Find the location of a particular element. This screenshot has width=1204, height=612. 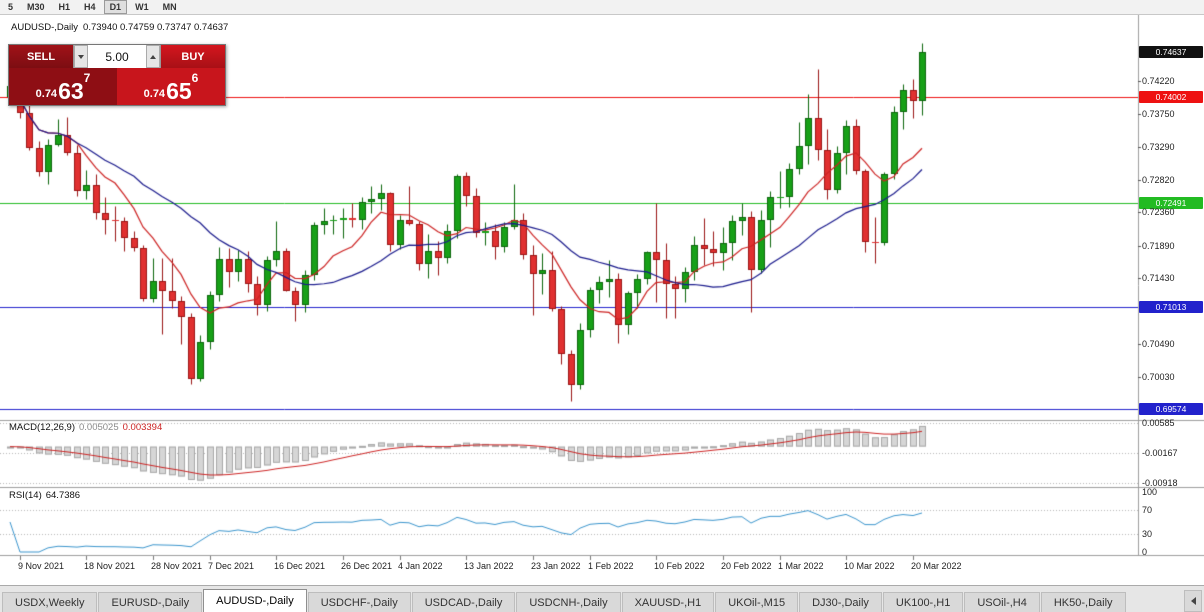

volume-field: 5.00 is located at coordinates (117, 56).